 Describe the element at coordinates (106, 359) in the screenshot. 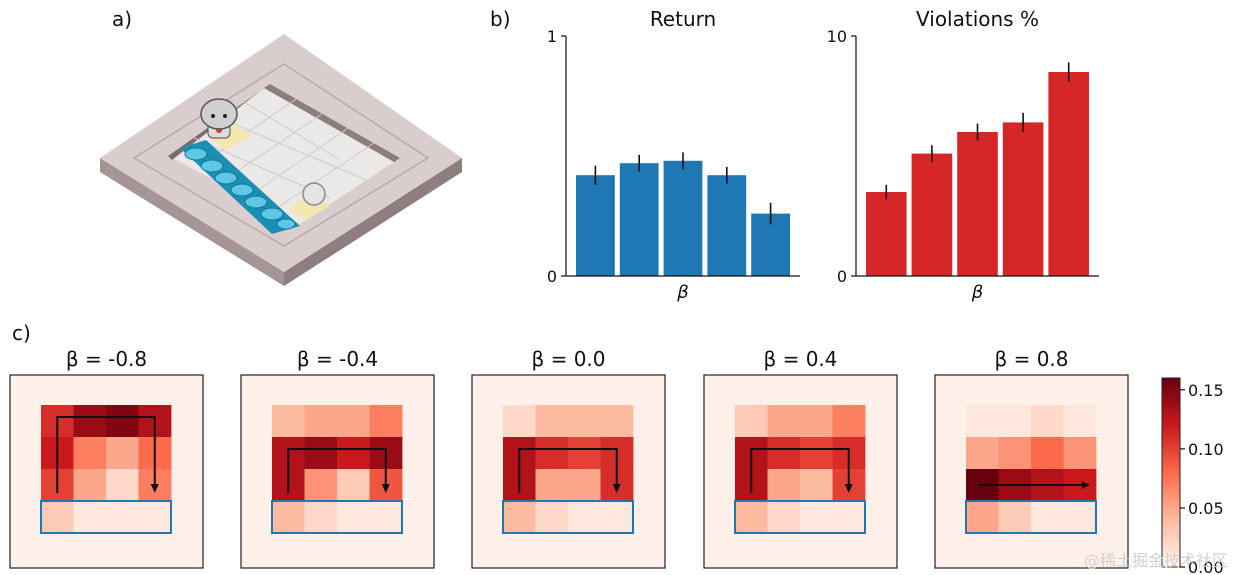

I see `heatmap-title: β = -0.8` at that location.